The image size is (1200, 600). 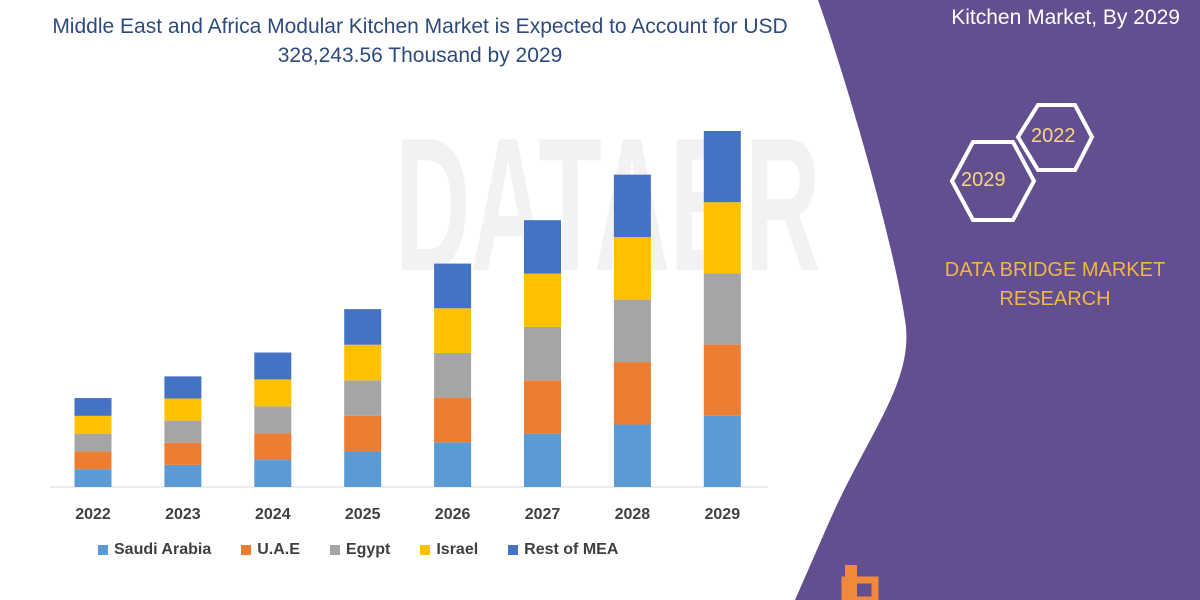 What do you see at coordinates (368, 549) in the screenshot?
I see `legend-label: Egypt` at bounding box center [368, 549].